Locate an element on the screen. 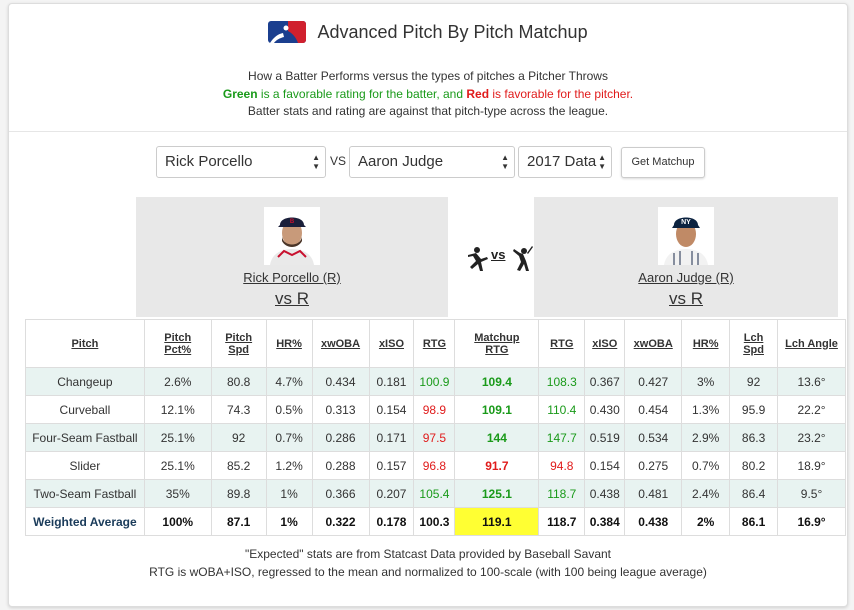 The height and width of the screenshot is (610, 854). launch-angle-average-cell: 16.9° is located at coordinates (811, 521).